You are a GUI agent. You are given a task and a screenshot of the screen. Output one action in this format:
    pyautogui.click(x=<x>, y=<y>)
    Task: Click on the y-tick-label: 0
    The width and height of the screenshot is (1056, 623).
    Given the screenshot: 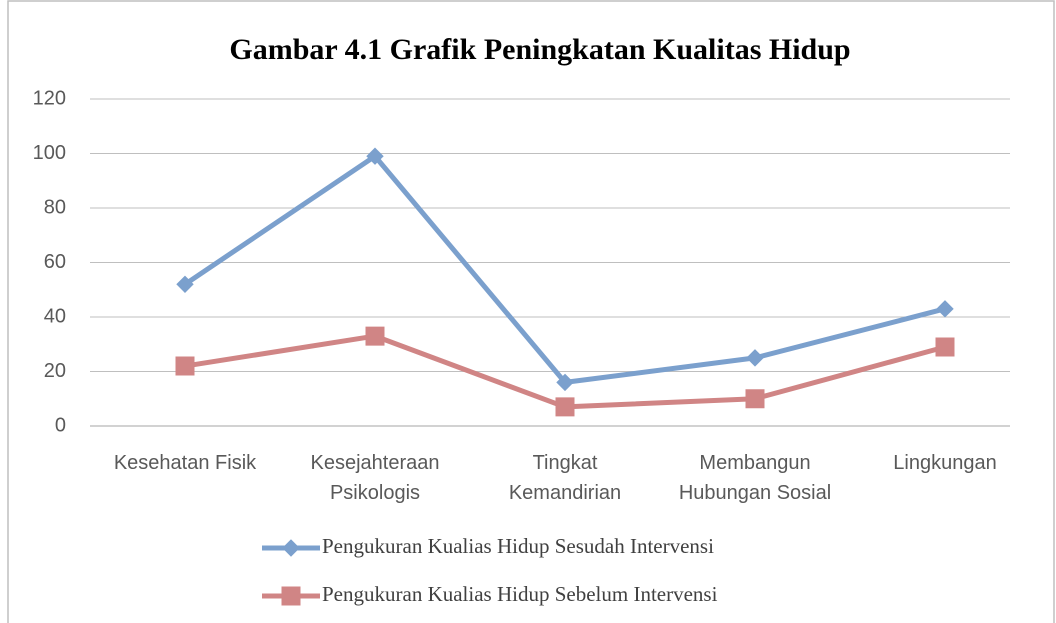 What is the action you would take?
    pyautogui.click(x=60, y=425)
    